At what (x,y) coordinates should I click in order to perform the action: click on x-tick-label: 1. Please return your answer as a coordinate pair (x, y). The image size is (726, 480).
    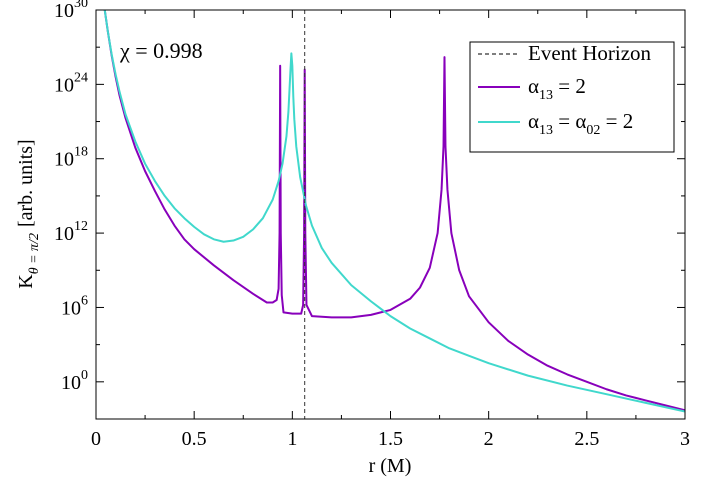
    Looking at the image, I should click on (292, 439).